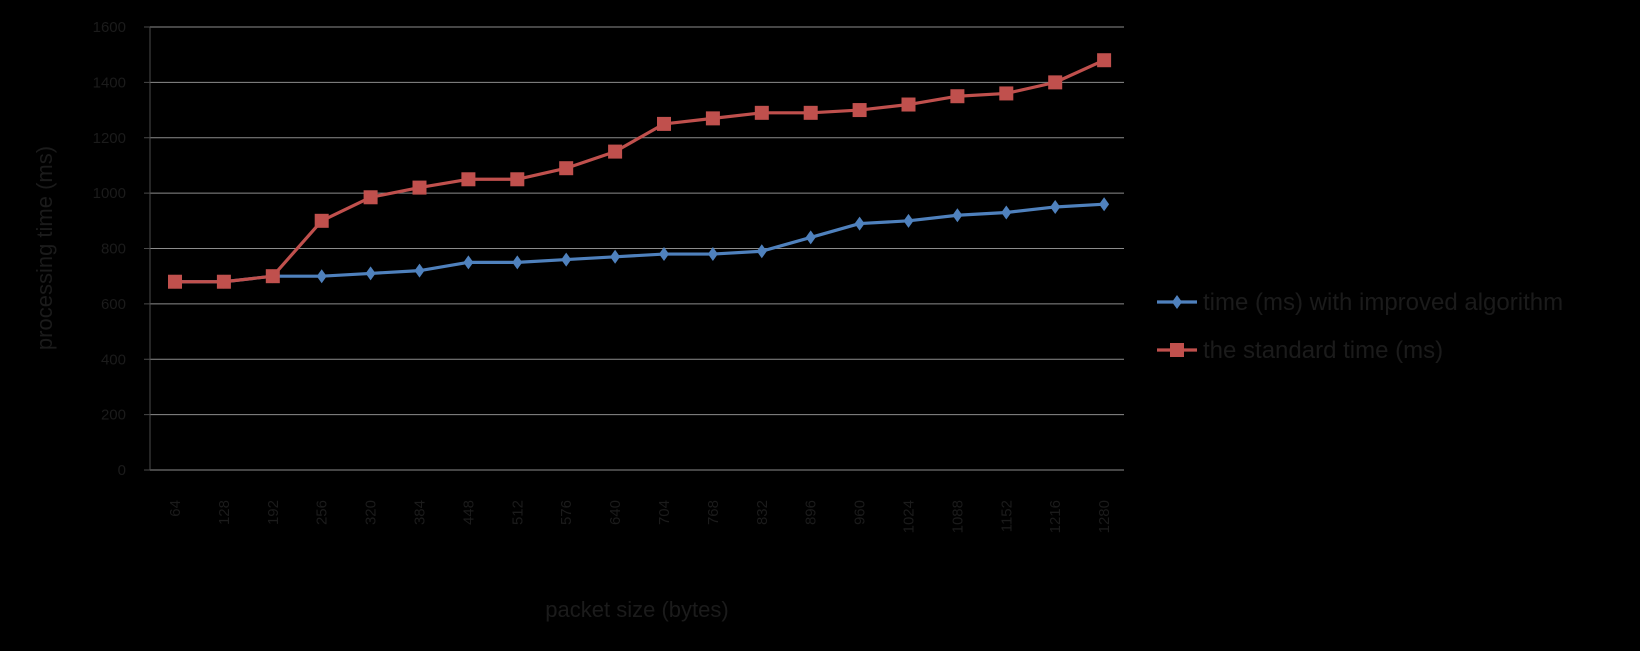 This screenshot has height=651, width=1640. What do you see at coordinates (1177, 350) in the screenshot?
I see `legend-square-marker` at bounding box center [1177, 350].